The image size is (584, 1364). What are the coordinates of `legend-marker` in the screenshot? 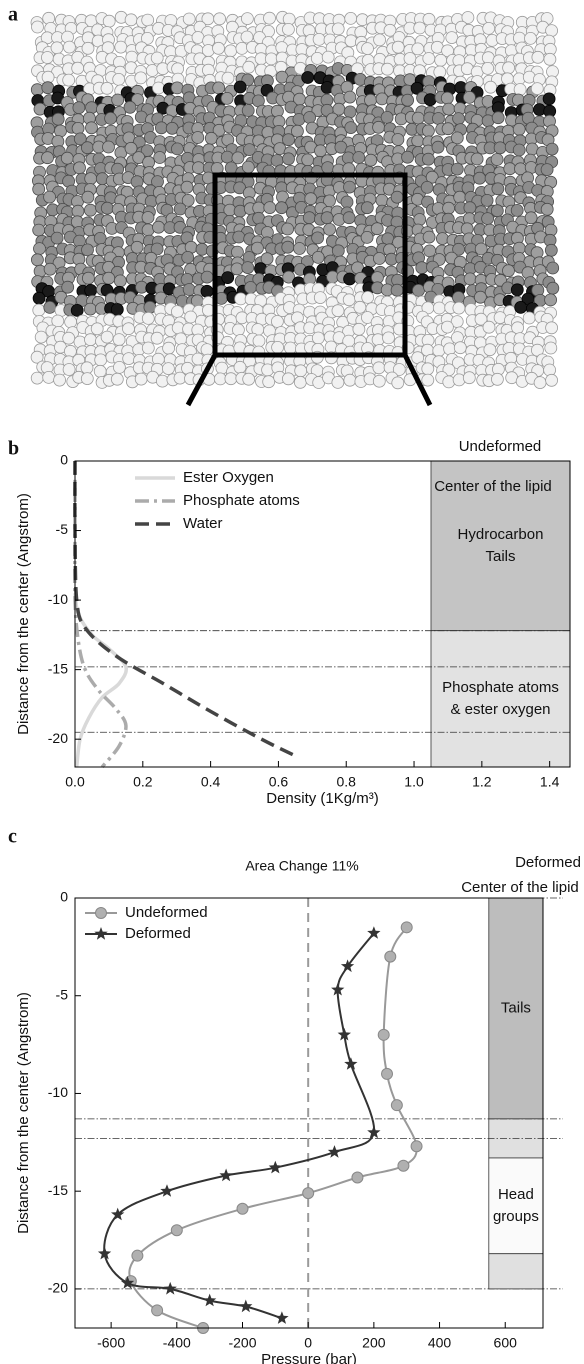 It's located at (101, 933).